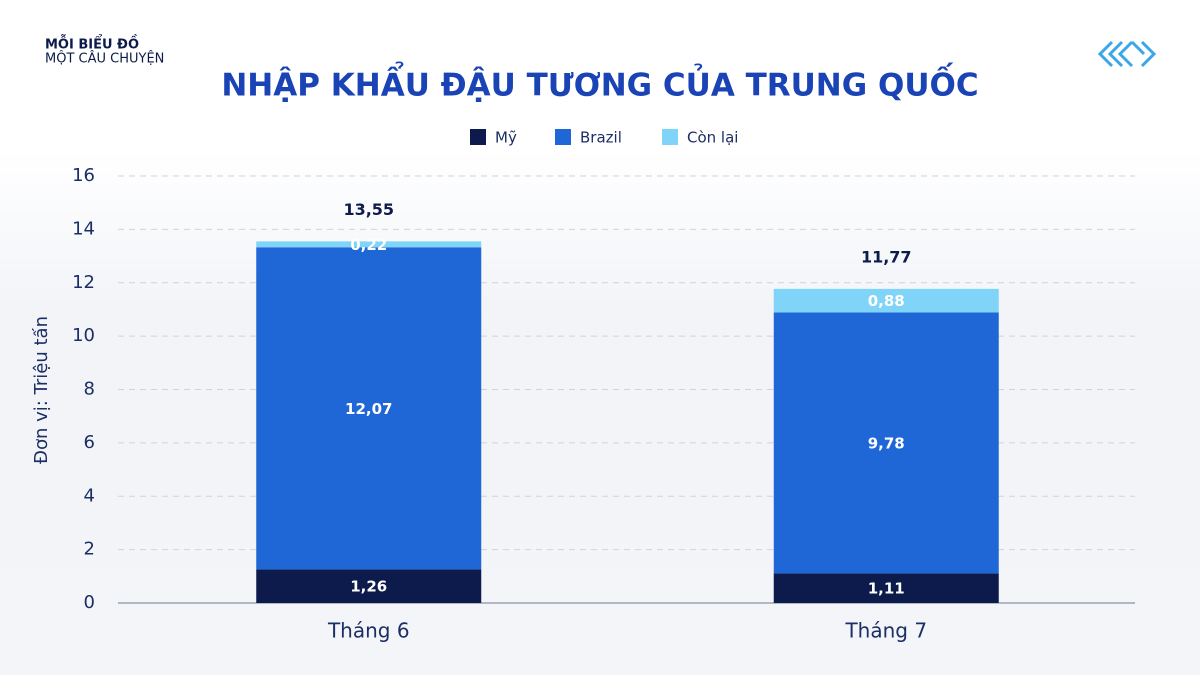  What do you see at coordinates (89, 442) in the screenshot?
I see `y-tick-label: 6` at bounding box center [89, 442].